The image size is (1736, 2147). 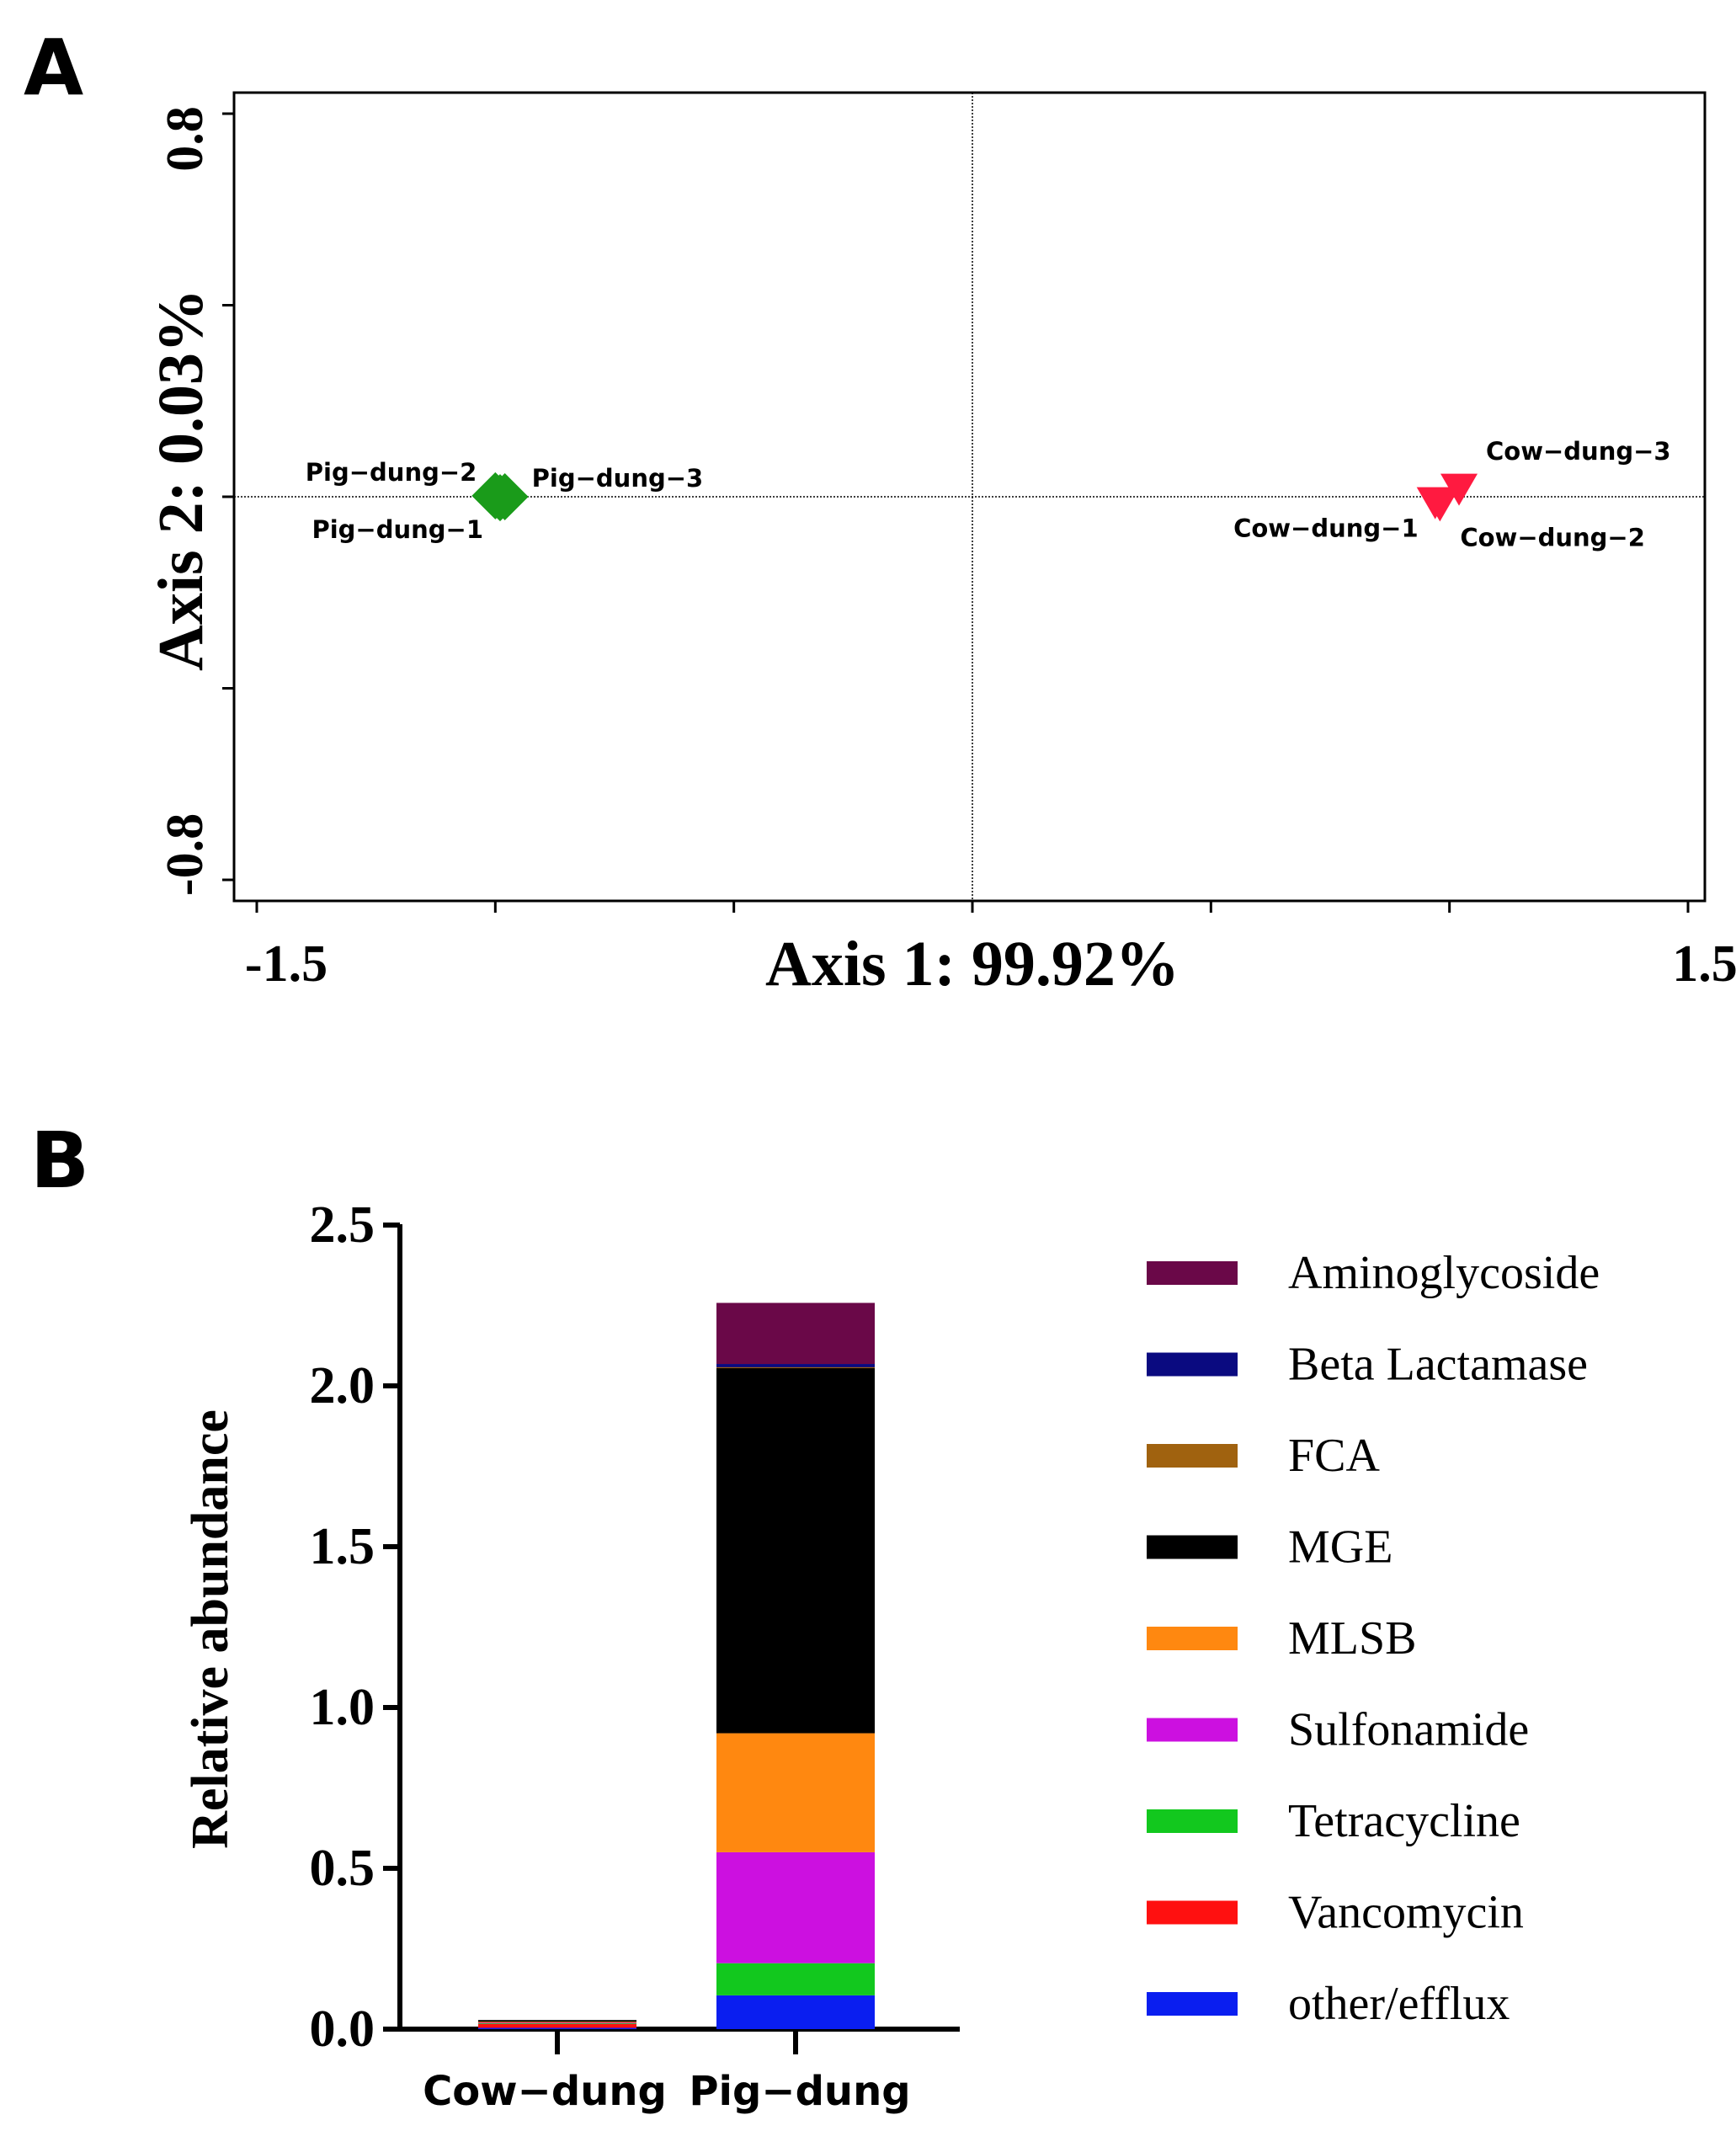 I want to click on legend-label-vancomycin: Vancomycin, so click(x=1406, y=1913).